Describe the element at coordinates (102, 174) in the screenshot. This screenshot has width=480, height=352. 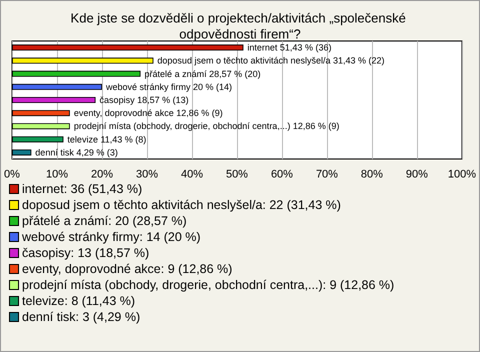
I see `x-tick-label: 20%` at that location.